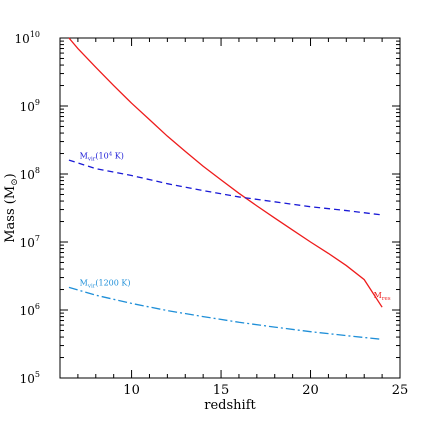 This screenshot has height=436, width=436. Describe the element at coordinates (37, 238) in the screenshot. I see `y-tick-label-exponent: 7` at that location.